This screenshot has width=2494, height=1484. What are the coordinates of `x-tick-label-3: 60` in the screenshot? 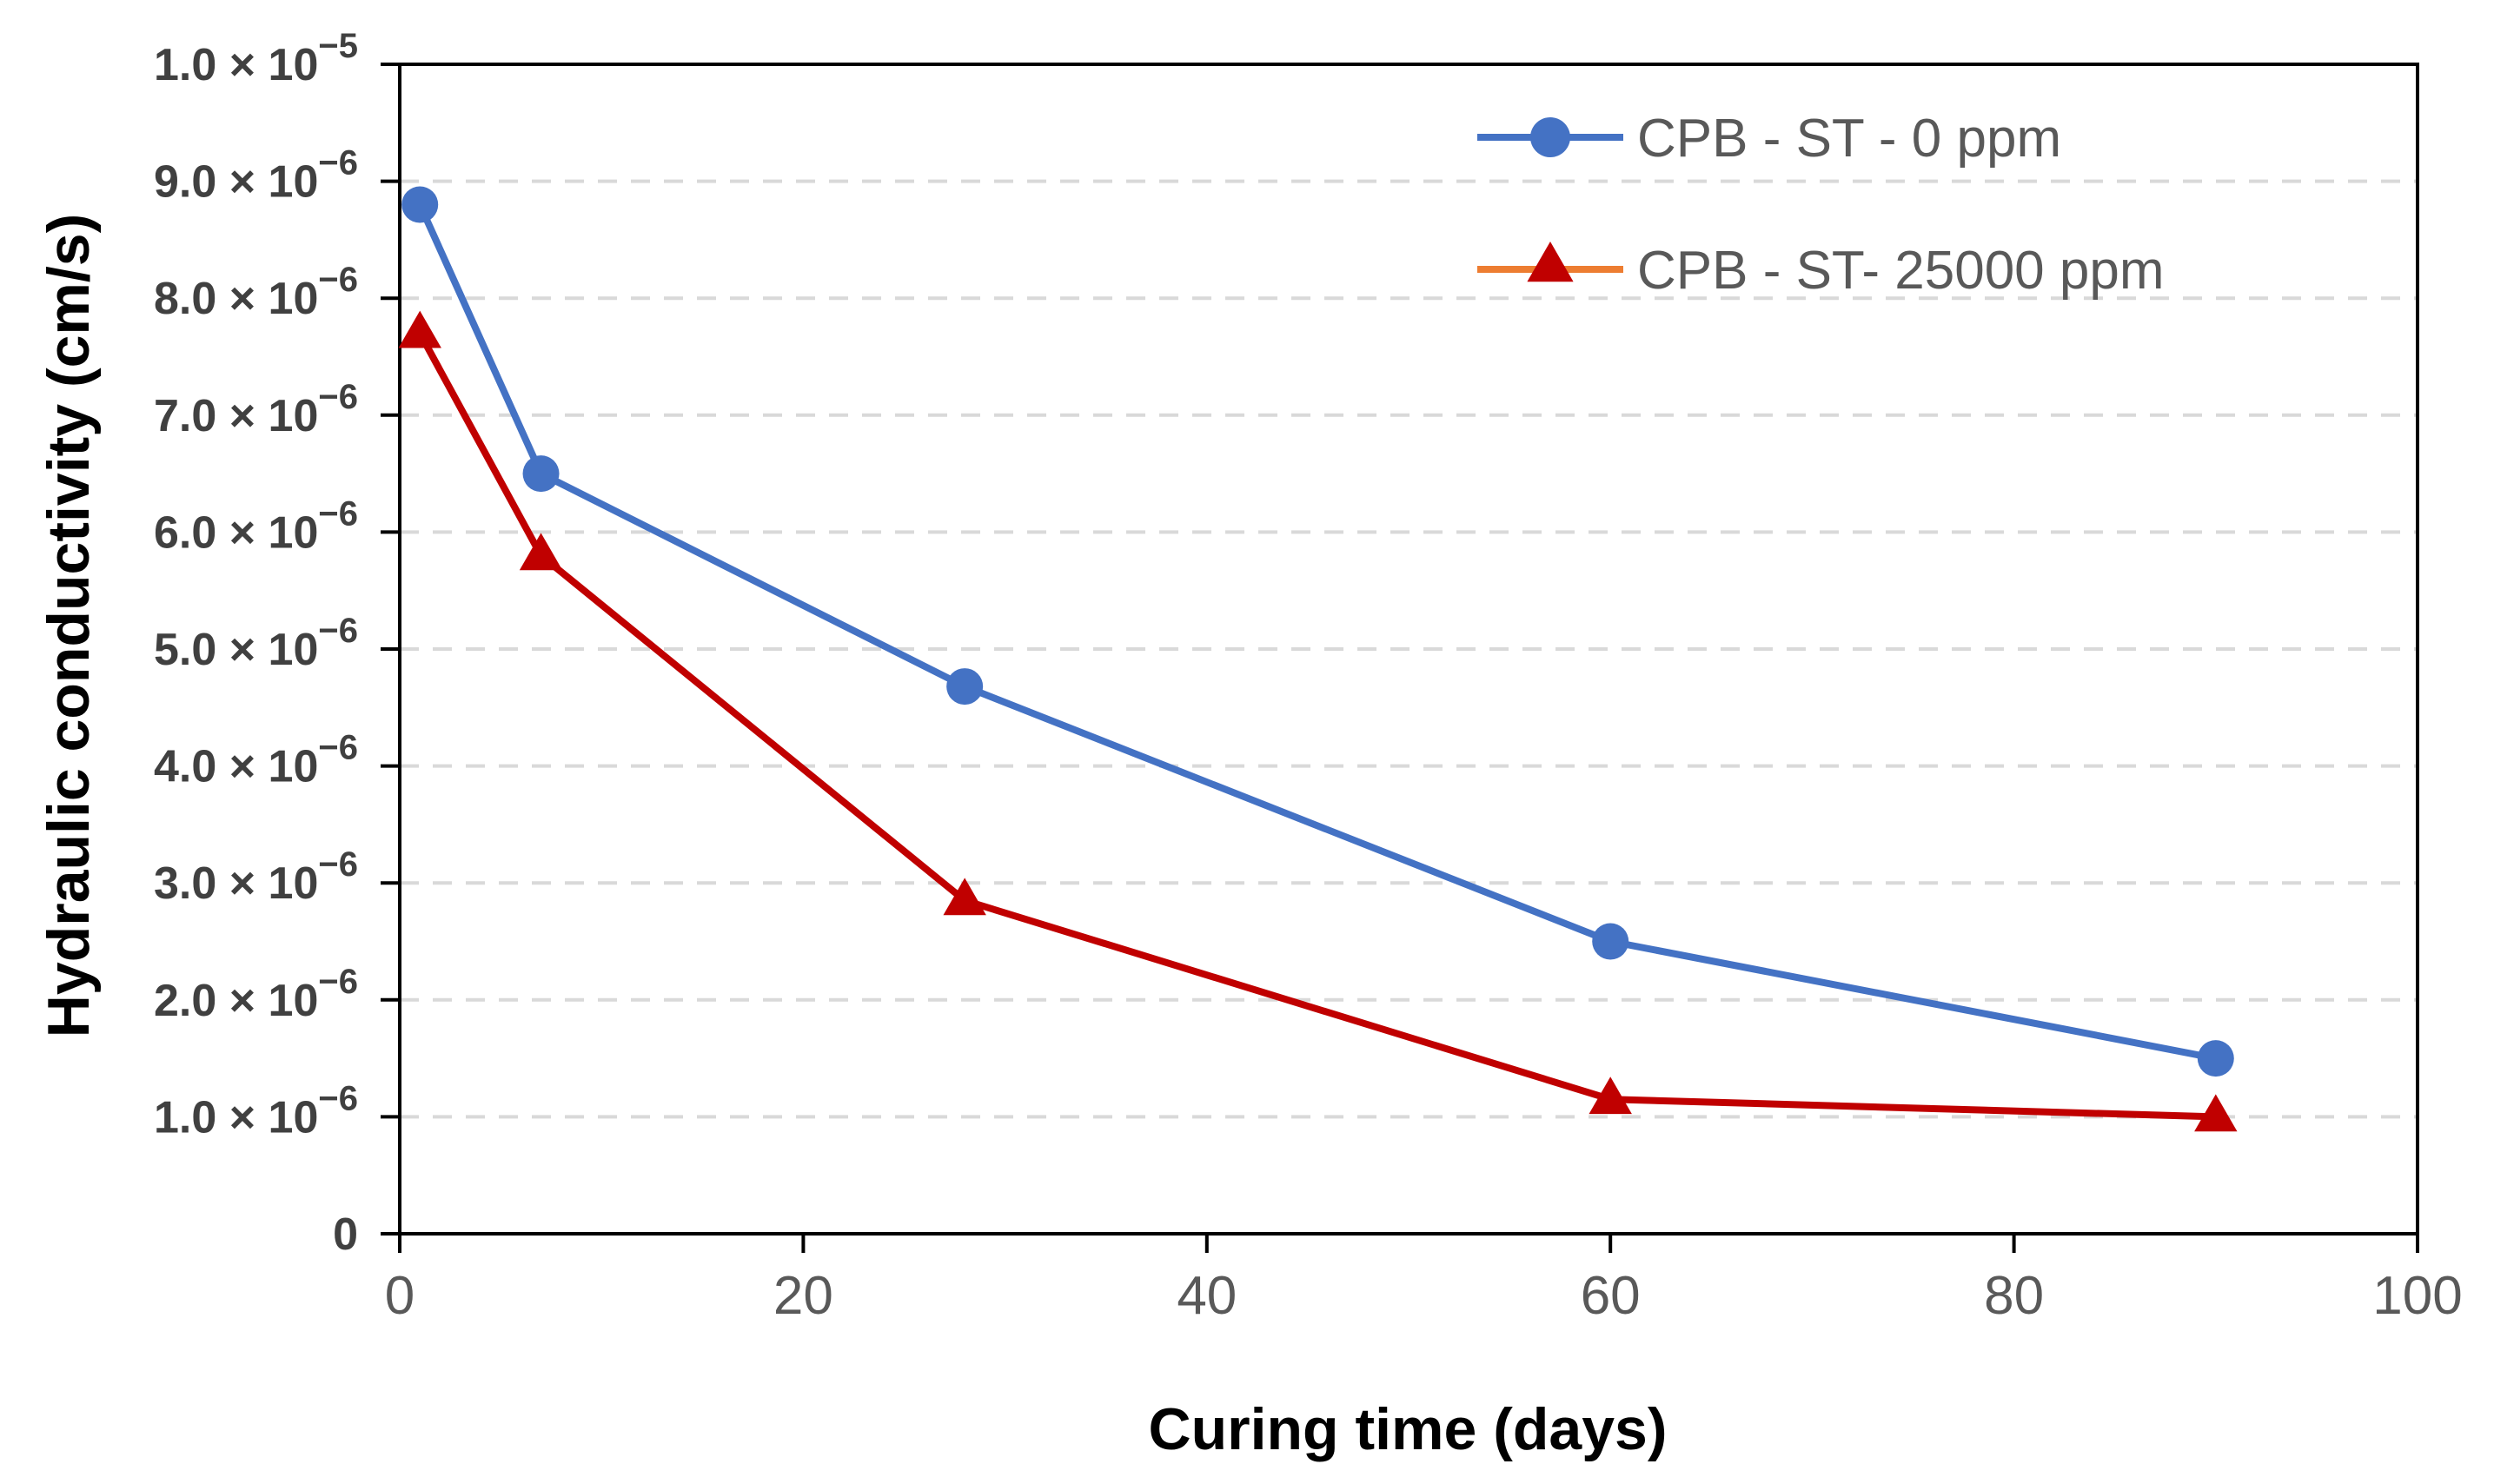 It's located at (1611, 1296).